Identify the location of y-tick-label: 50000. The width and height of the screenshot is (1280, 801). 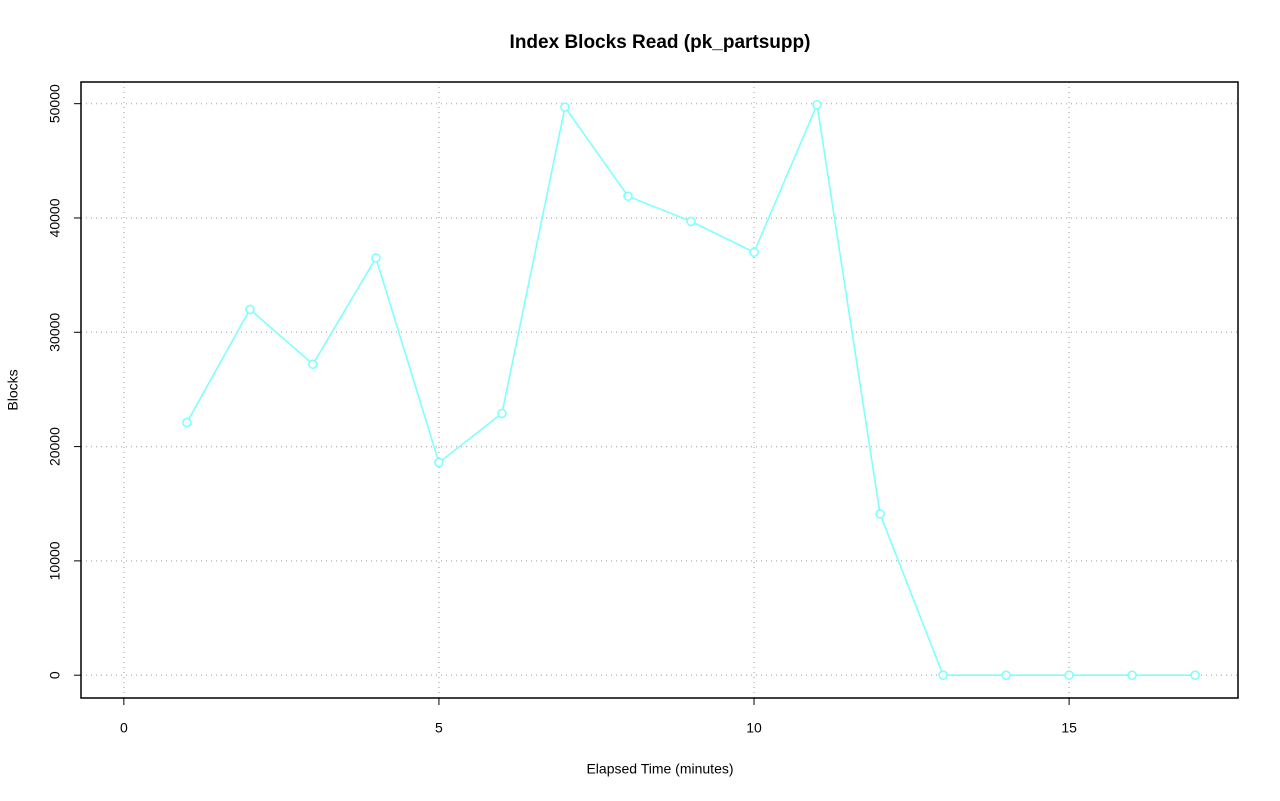
(55, 103).